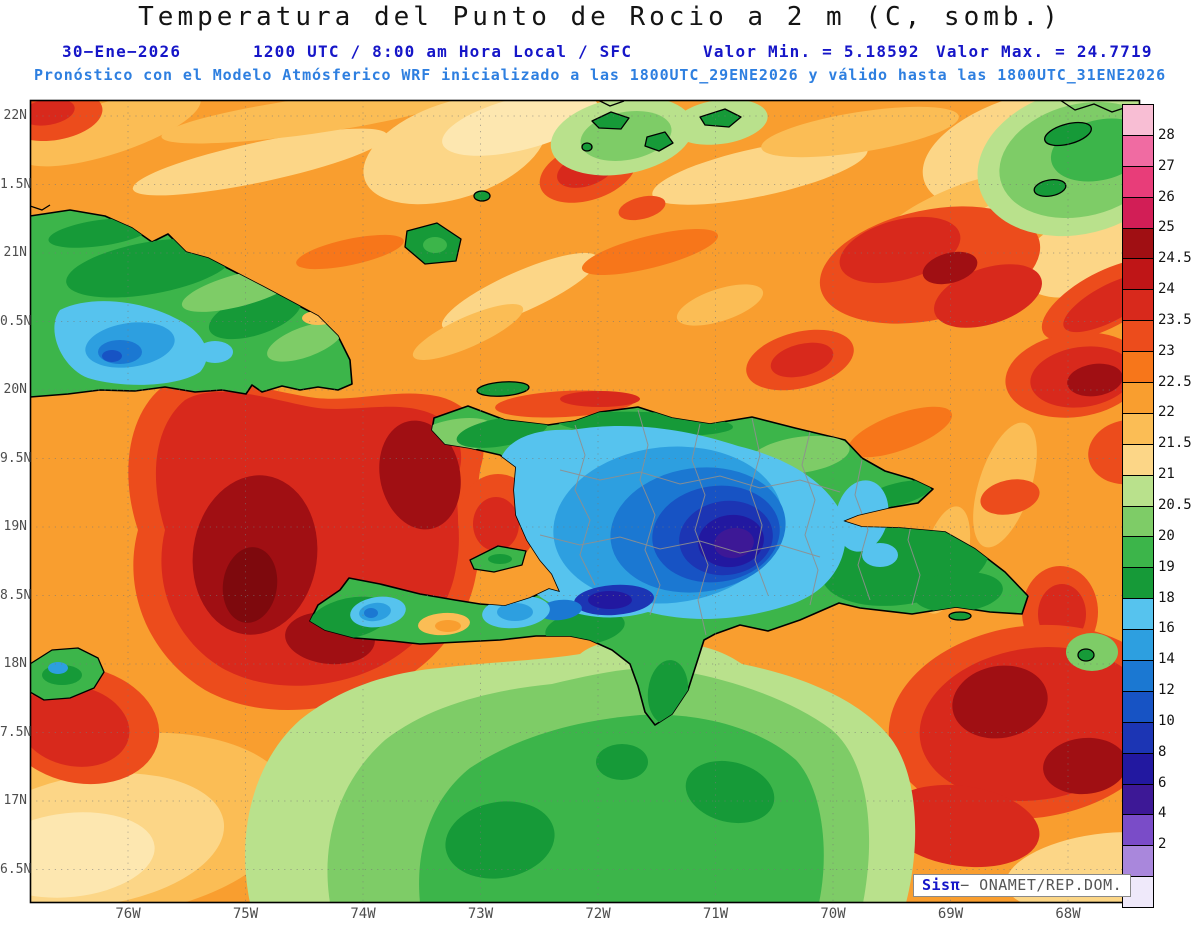  What do you see at coordinates (1166, 720) in the screenshot?
I see `colorbar-tick-label: 10` at bounding box center [1166, 720].